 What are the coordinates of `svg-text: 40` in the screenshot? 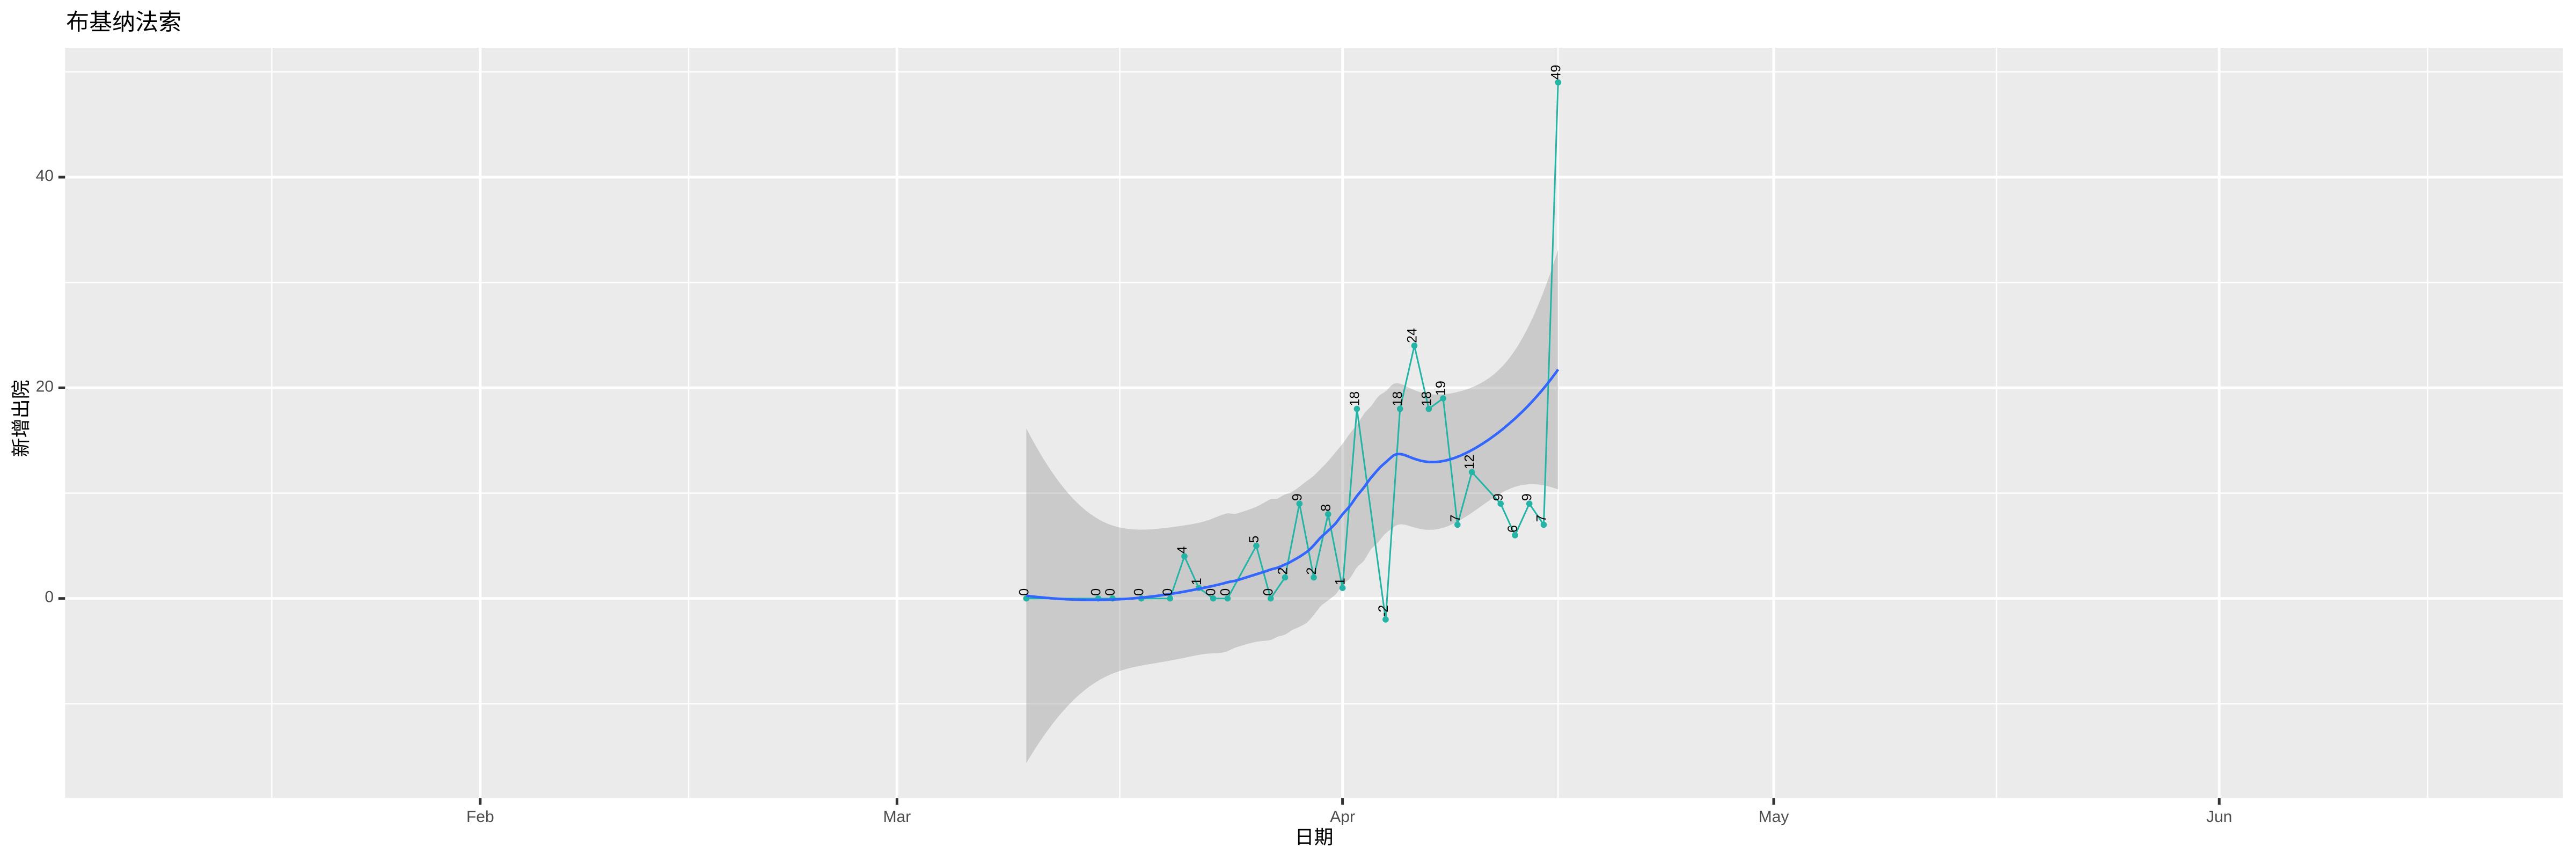 It's located at (45, 176).